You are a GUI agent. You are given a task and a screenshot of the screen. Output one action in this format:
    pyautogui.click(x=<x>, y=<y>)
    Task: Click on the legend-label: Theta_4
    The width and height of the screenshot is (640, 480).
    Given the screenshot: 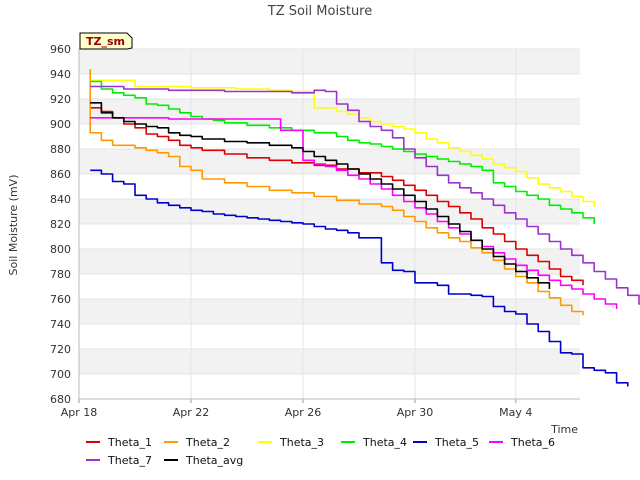 What is the action you would take?
    pyautogui.click(x=384, y=442)
    